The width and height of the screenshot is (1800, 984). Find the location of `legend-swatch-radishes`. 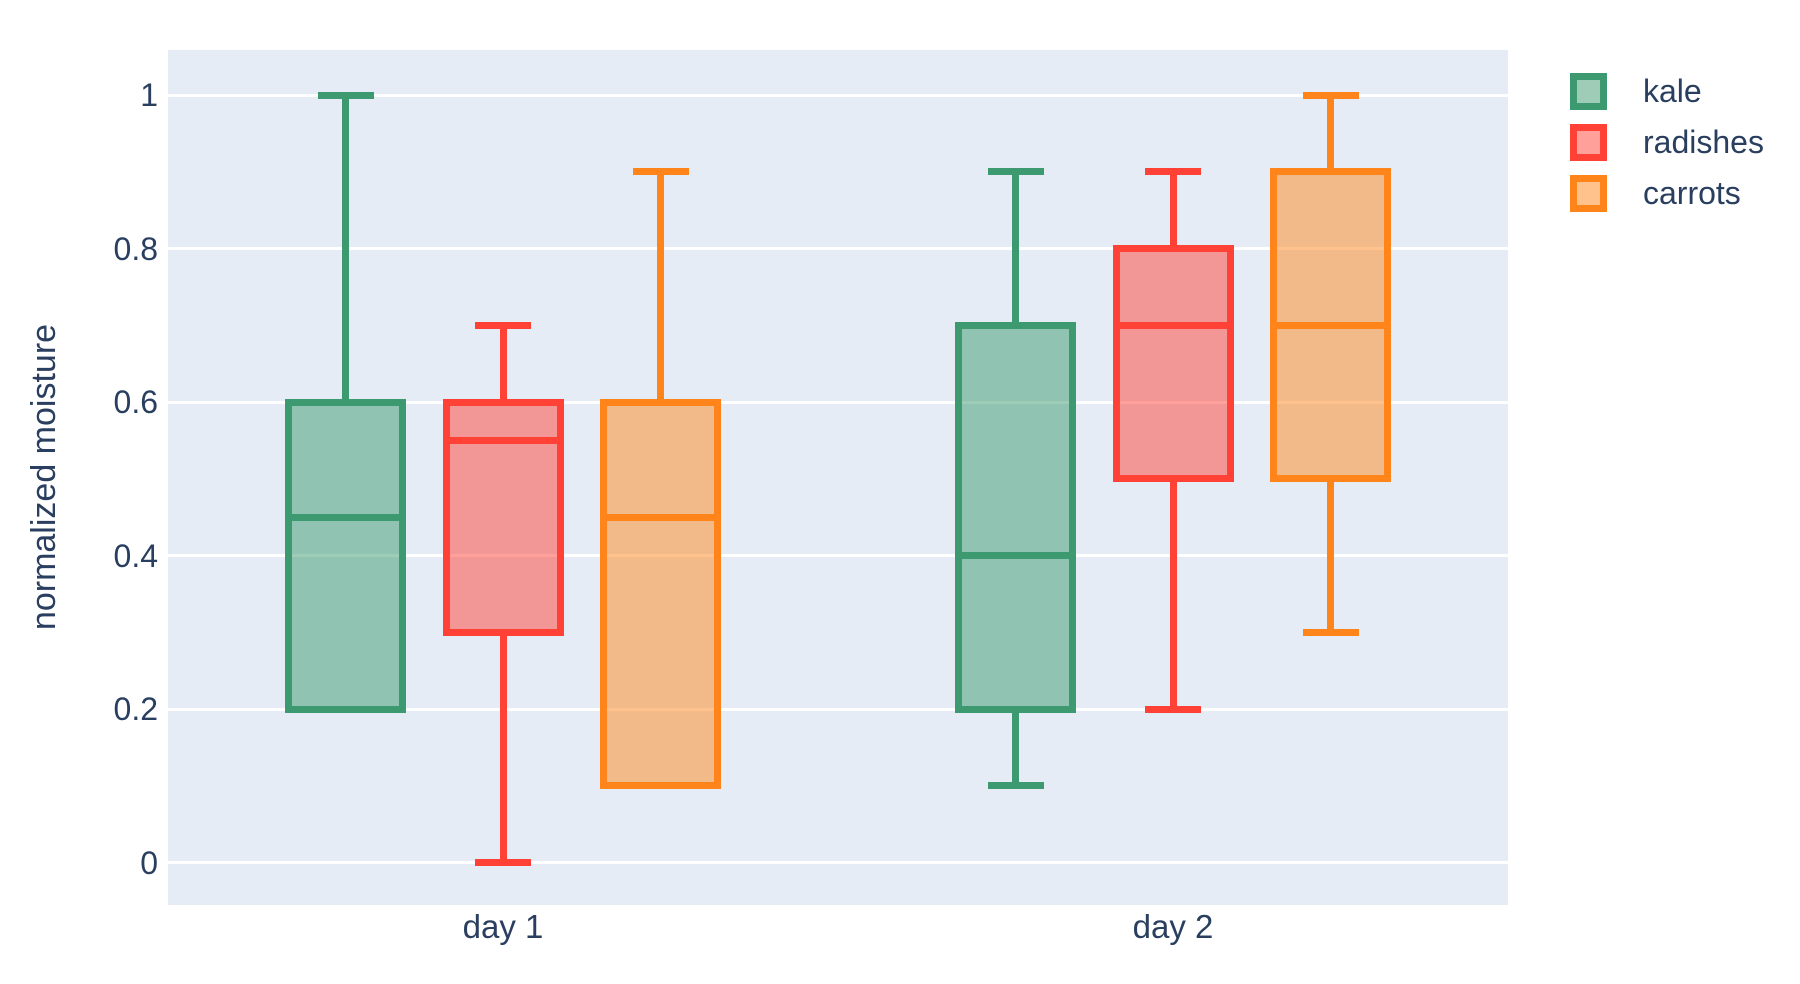

legend-swatch-radishes is located at coordinates (1588, 142).